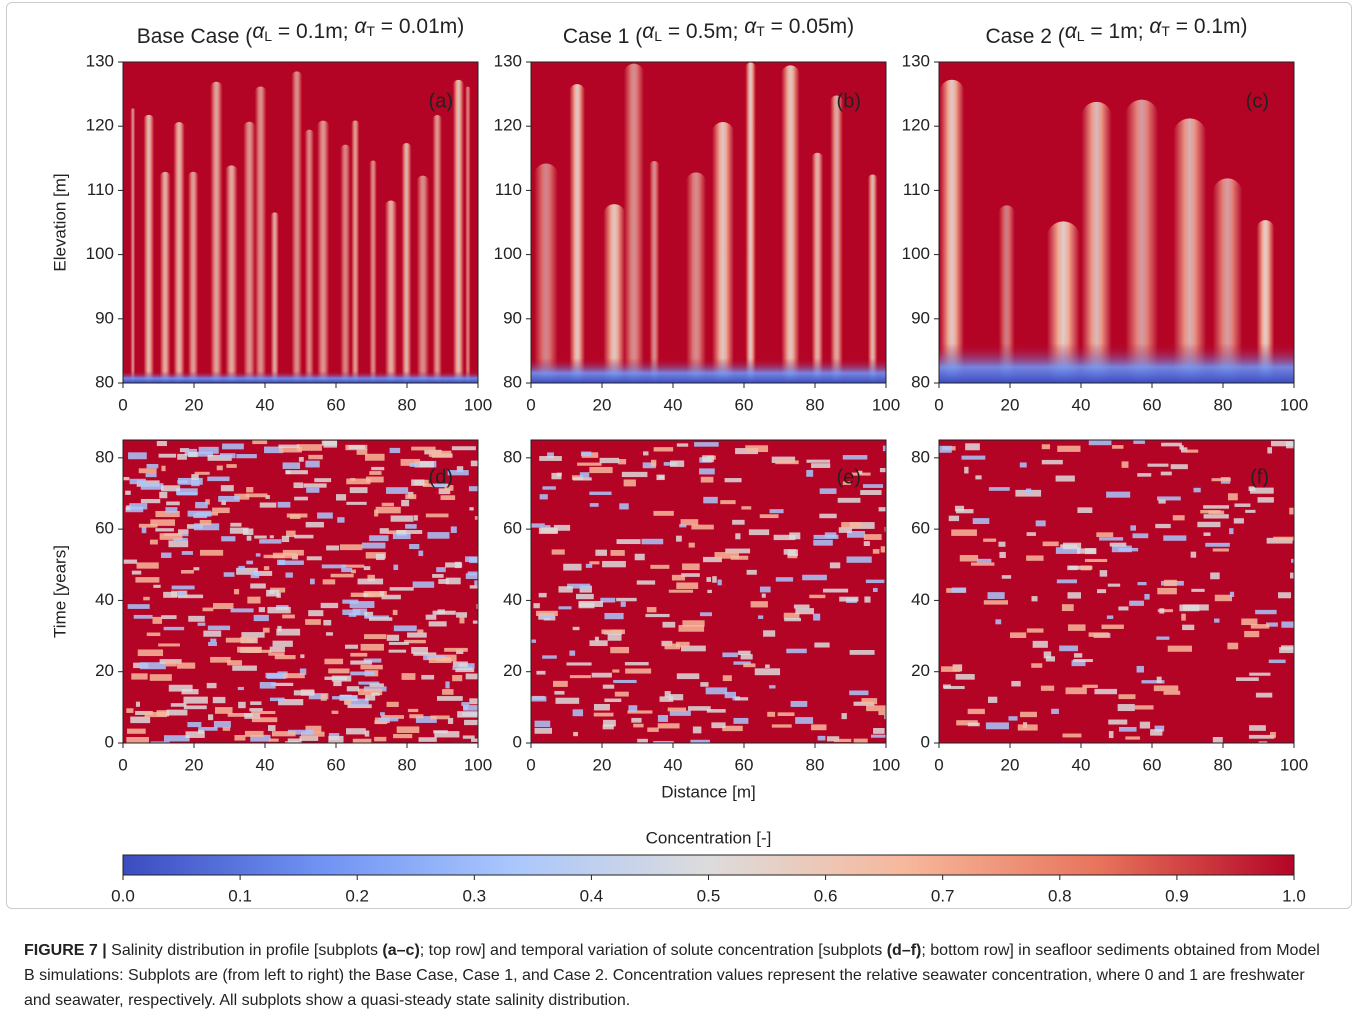 This screenshot has height=1017, width=1358. Describe the element at coordinates (100, 60) in the screenshot. I see `y-tick-label: 130` at that location.